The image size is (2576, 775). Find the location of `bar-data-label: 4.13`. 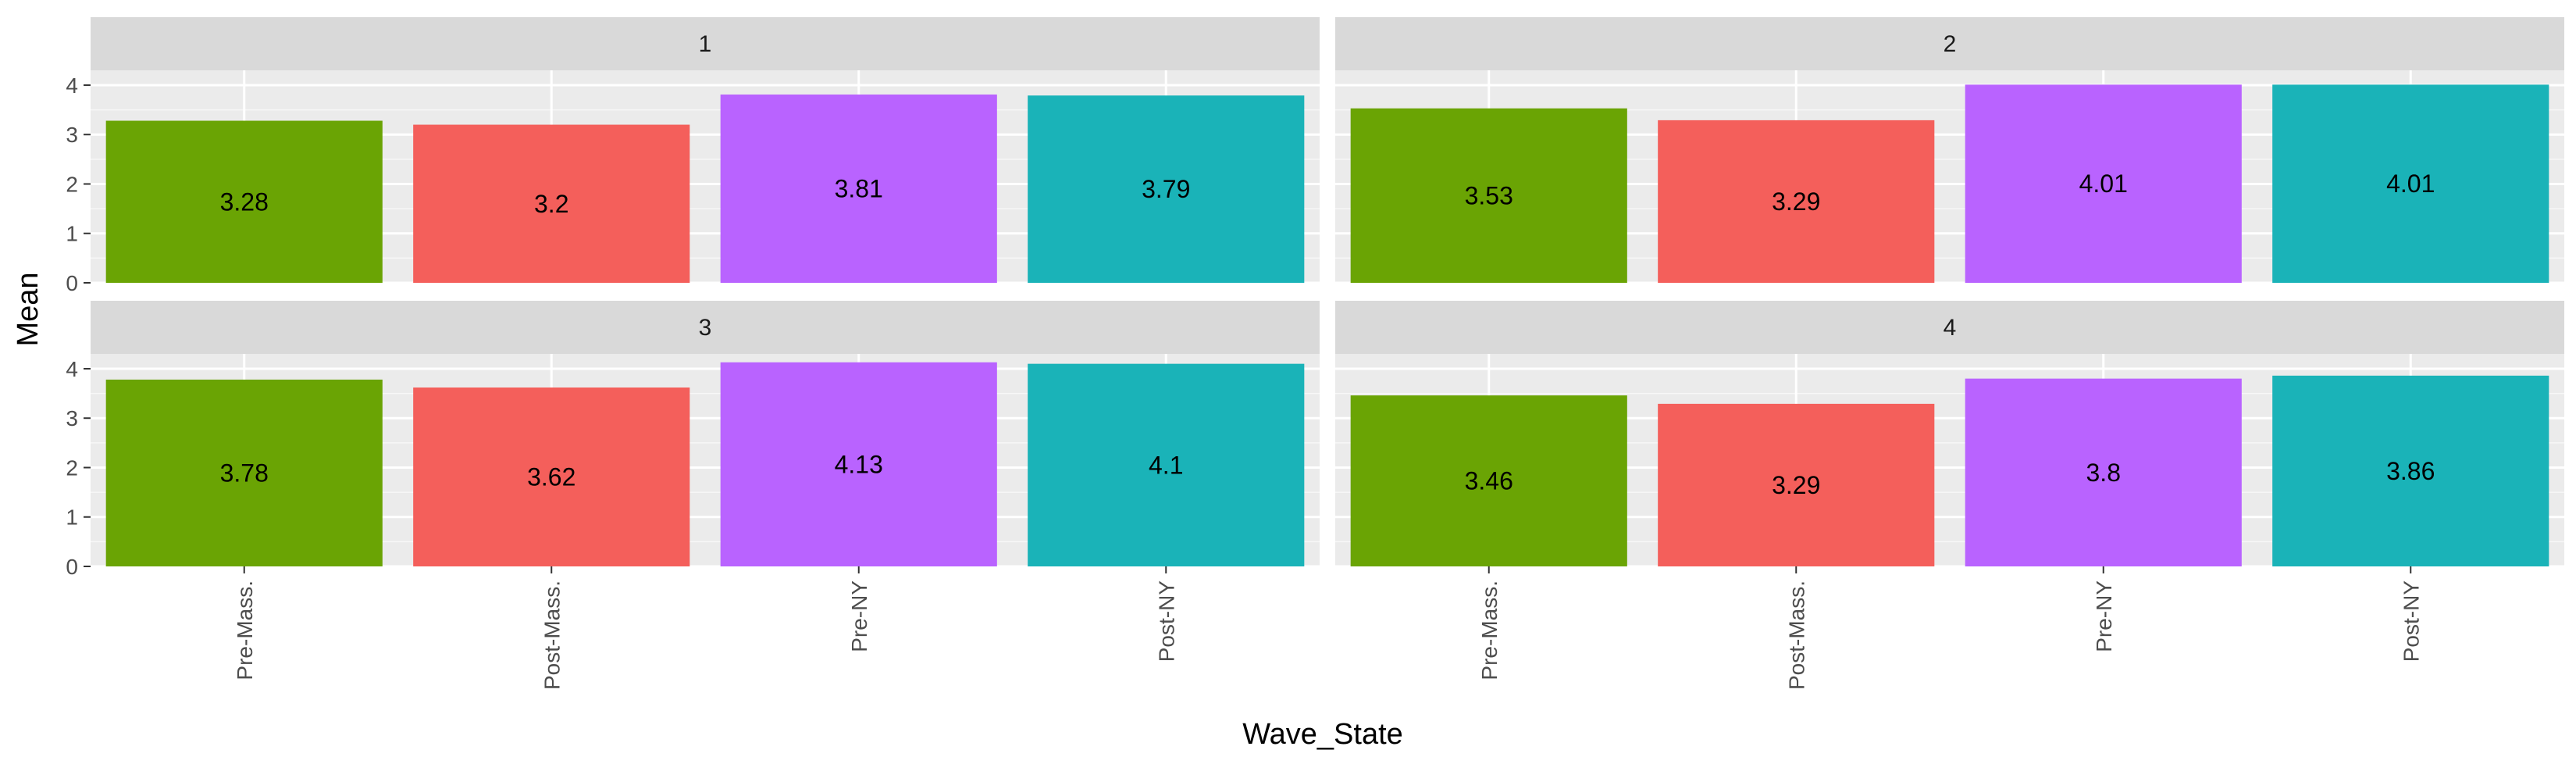

bar-data-label: 4.13 is located at coordinates (859, 464).